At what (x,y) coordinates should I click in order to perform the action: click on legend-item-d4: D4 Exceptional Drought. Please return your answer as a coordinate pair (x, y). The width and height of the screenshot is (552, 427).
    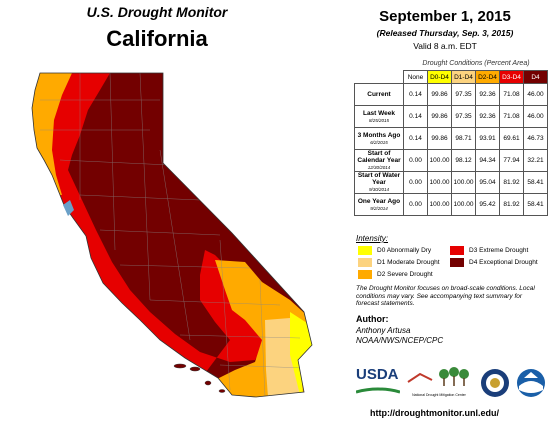
    Looking at the image, I should click on (494, 262).